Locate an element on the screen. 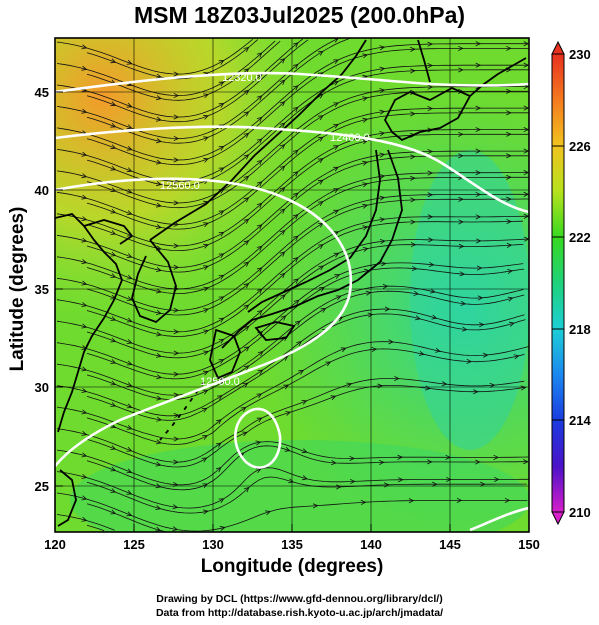  svg-text: 12320.0 is located at coordinates (242, 78).